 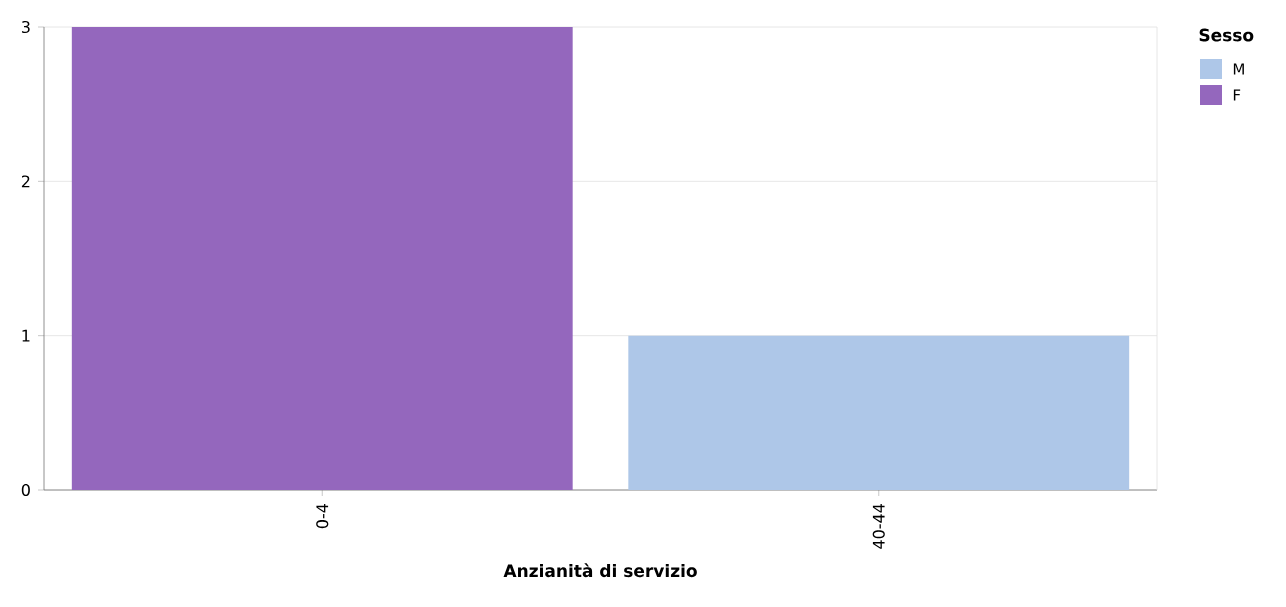 What do you see at coordinates (25, 490) in the screenshot?
I see `y-tick-label: 0` at bounding box center [25, 490].